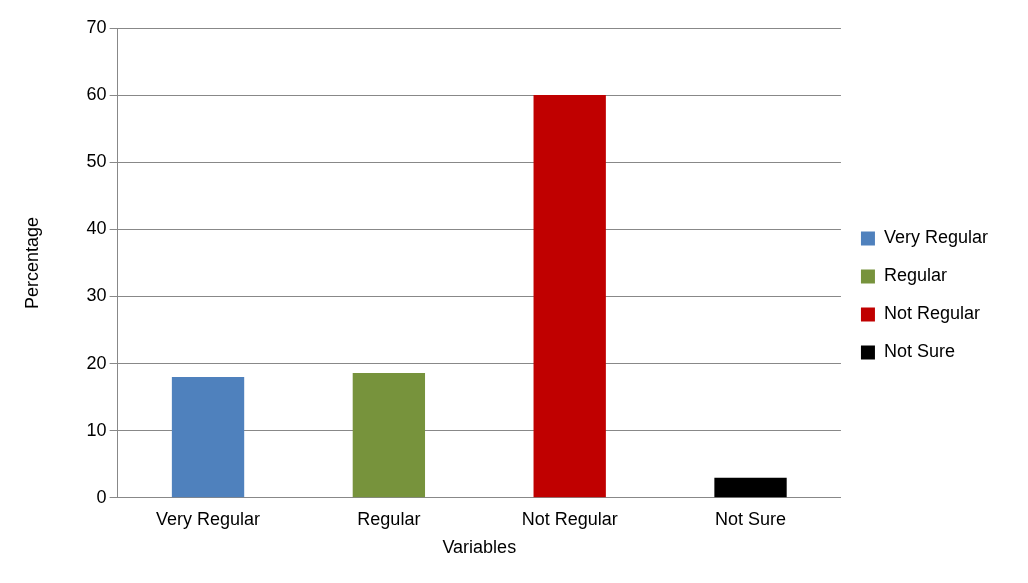  Describe the element at coordinates (389, 518) in the screenshot. I see `x-tick-label: Regular` at that location.